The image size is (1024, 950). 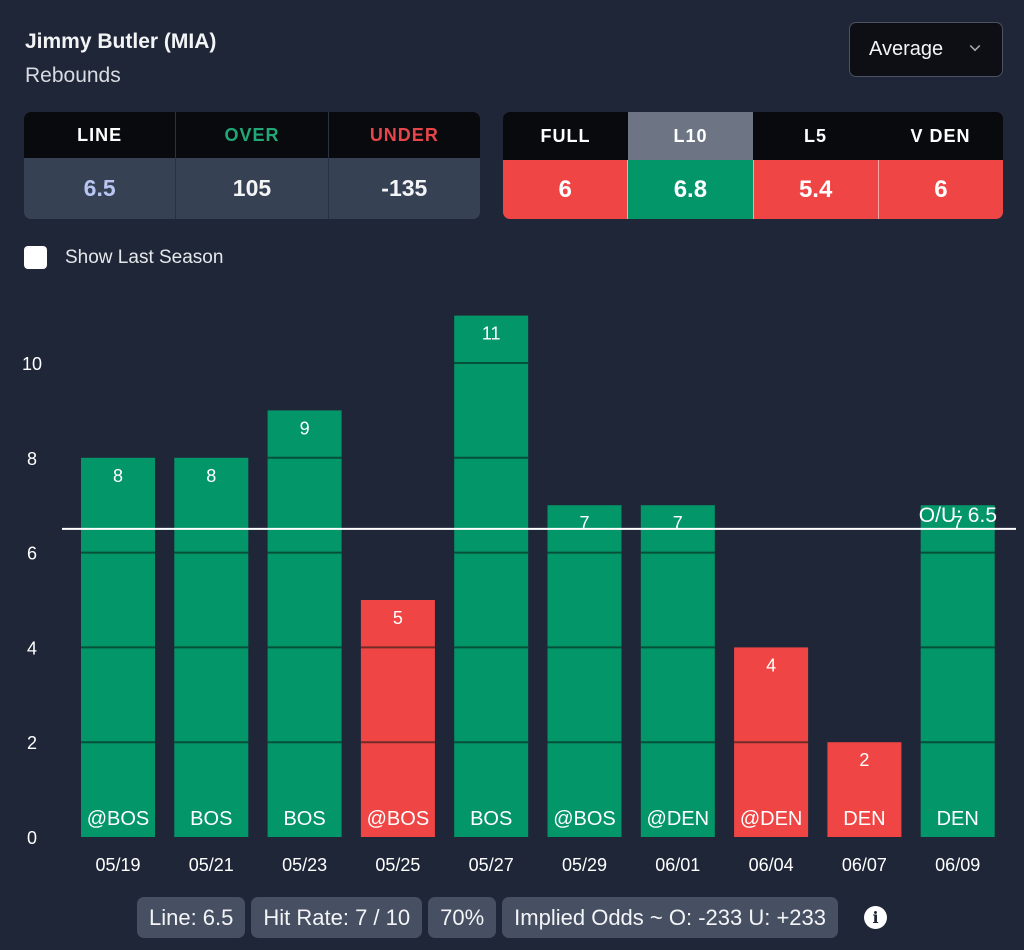 I want to click on tab-l5: L5, so click(x=815, y=135).